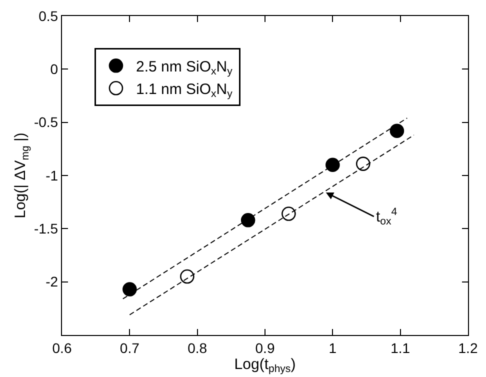 Image resolution: width=486 pixels, height=377 pixels. What do you see at coordinates (46, 228) in the screenshot?
I see `y-tick-label: -1.5` at bounding box center [46, 228].